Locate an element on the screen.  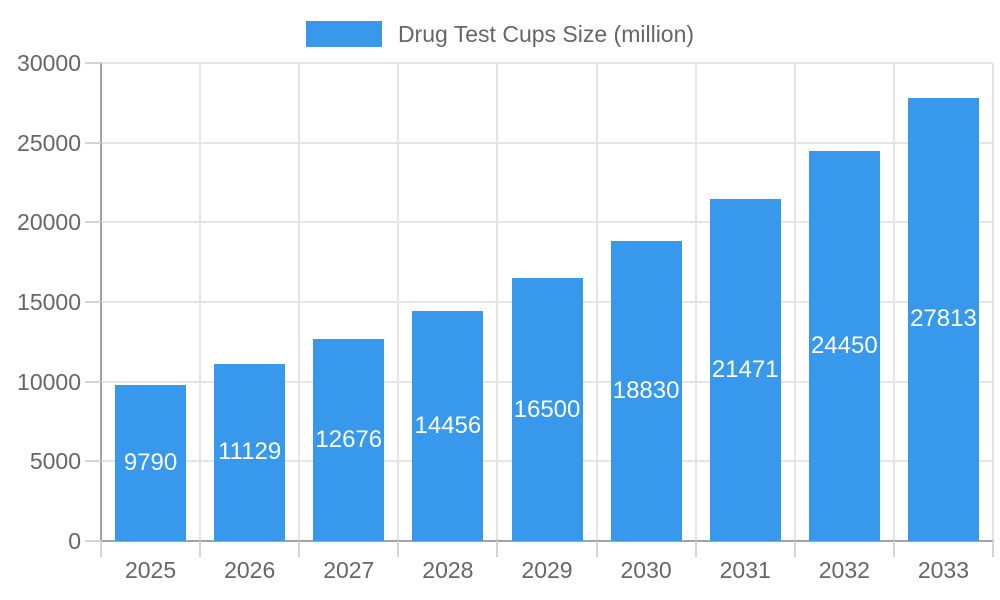
bar-value-label: 14456 is located at coordinates (448, 425).